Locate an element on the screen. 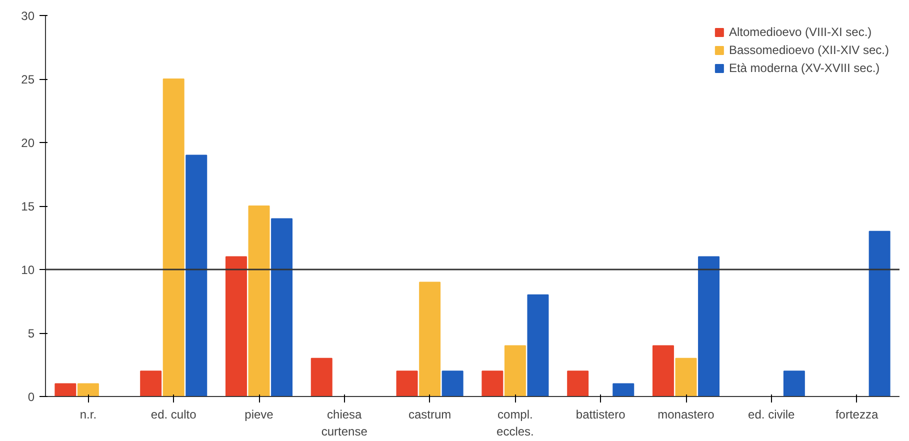 Image resolution: width=909 pixels, height=441 pixels. y-tick-label: 25 is located at coordinates (28, 79).